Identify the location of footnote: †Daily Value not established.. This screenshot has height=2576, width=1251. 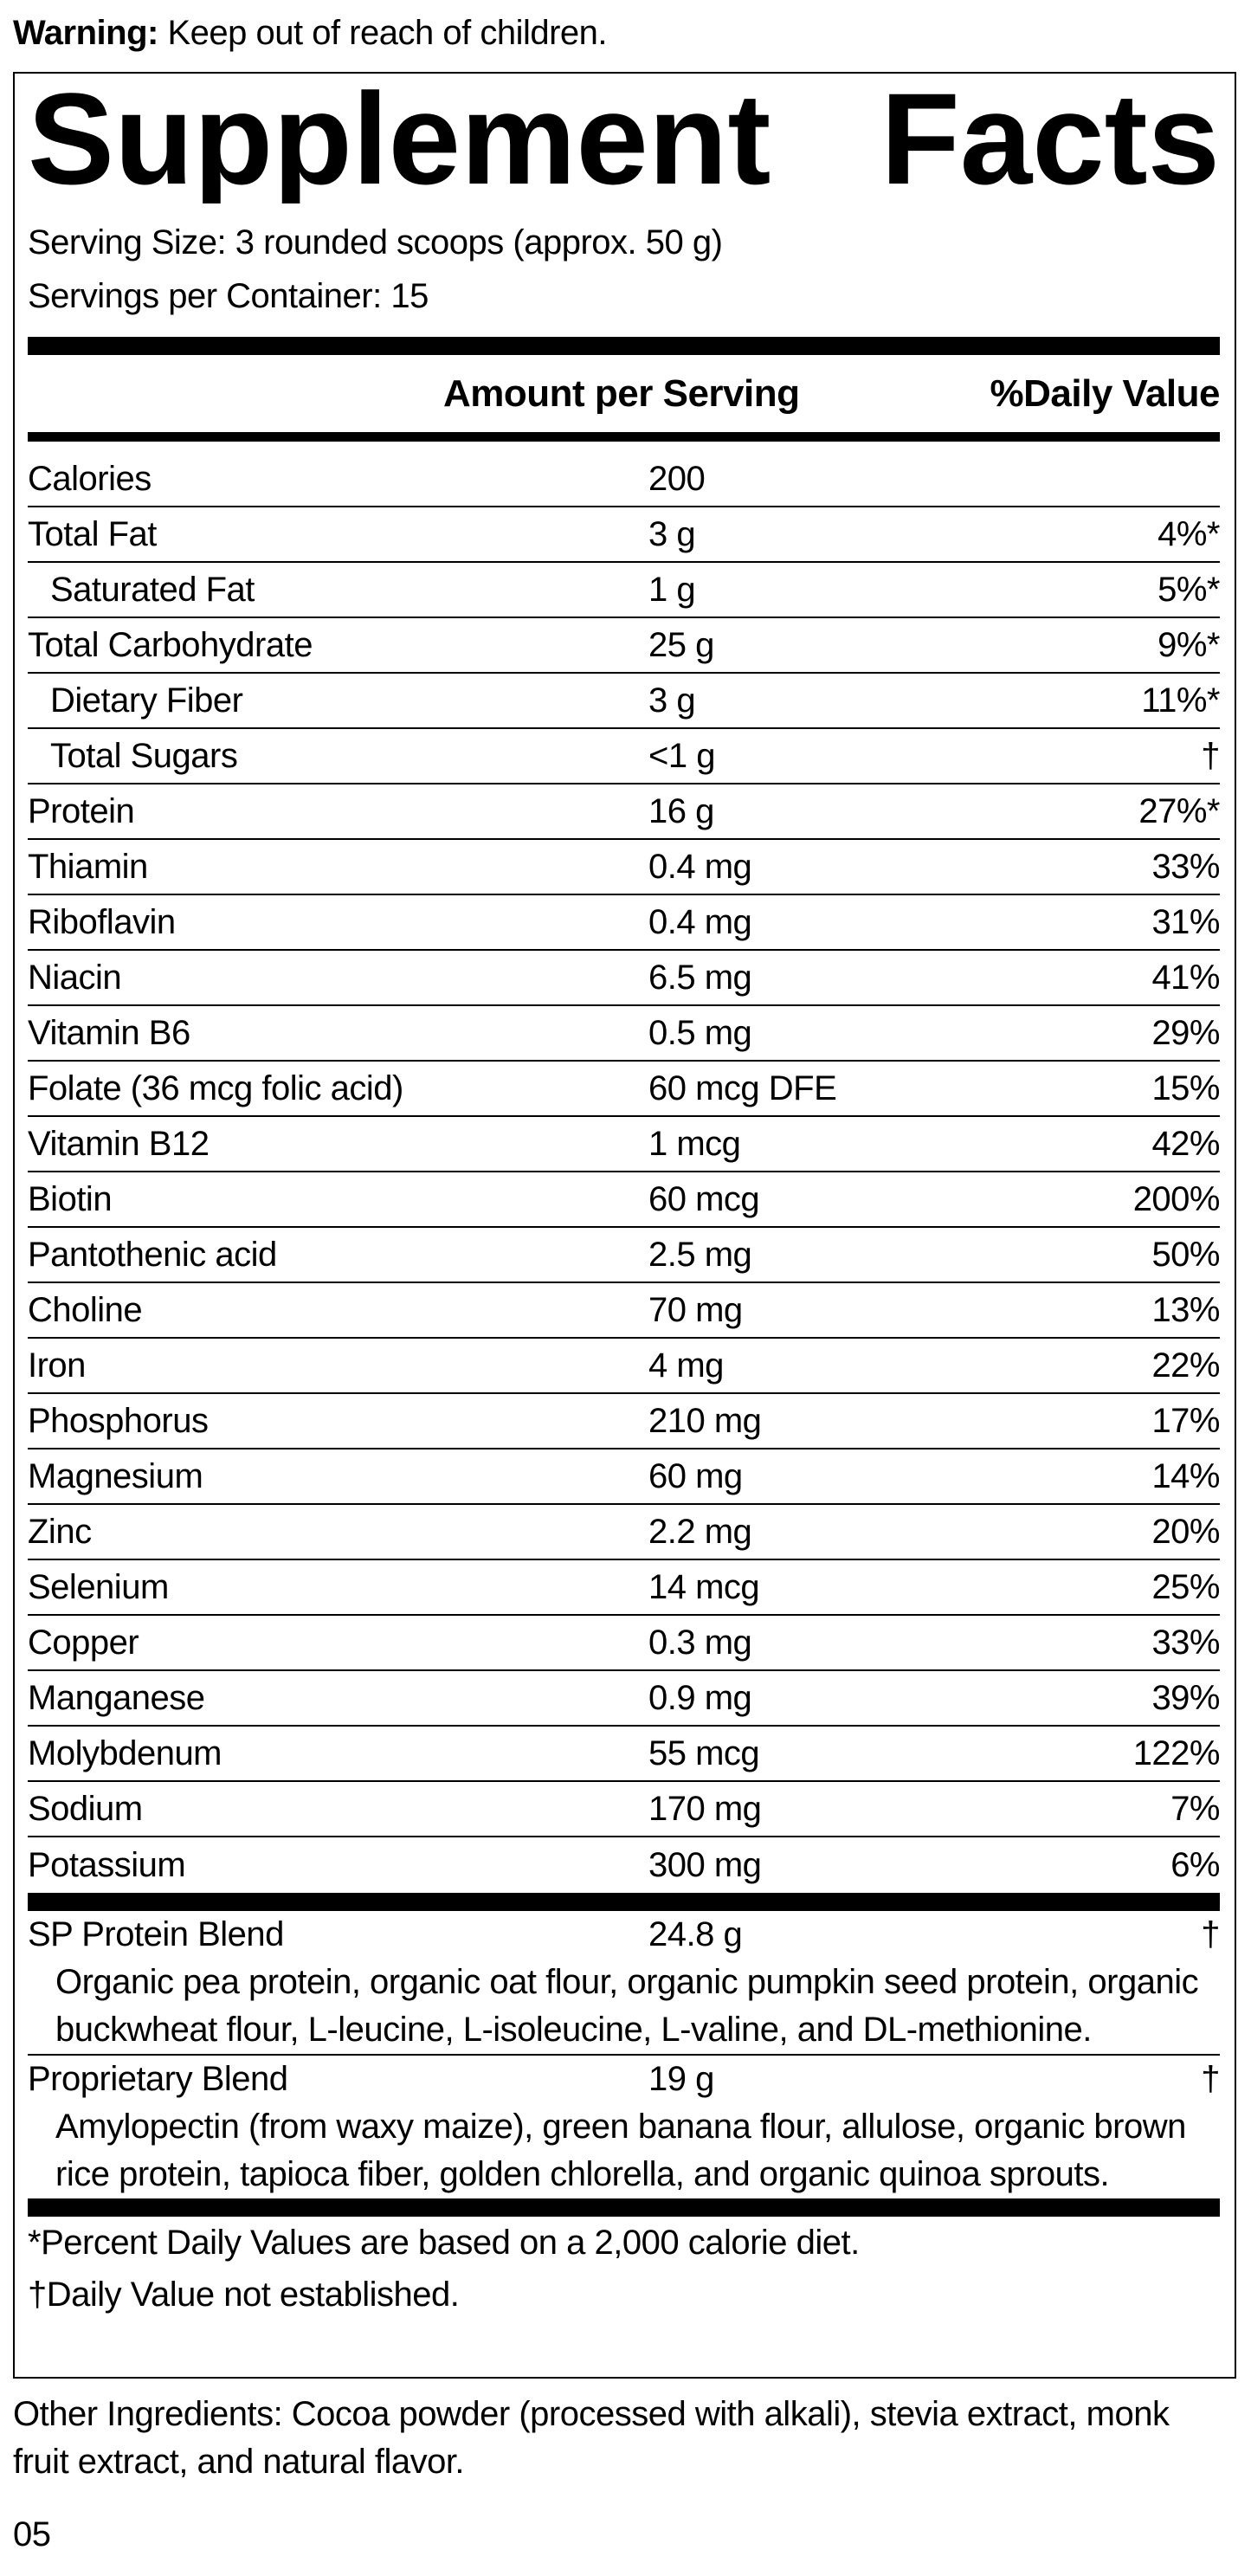
(244, 2295).